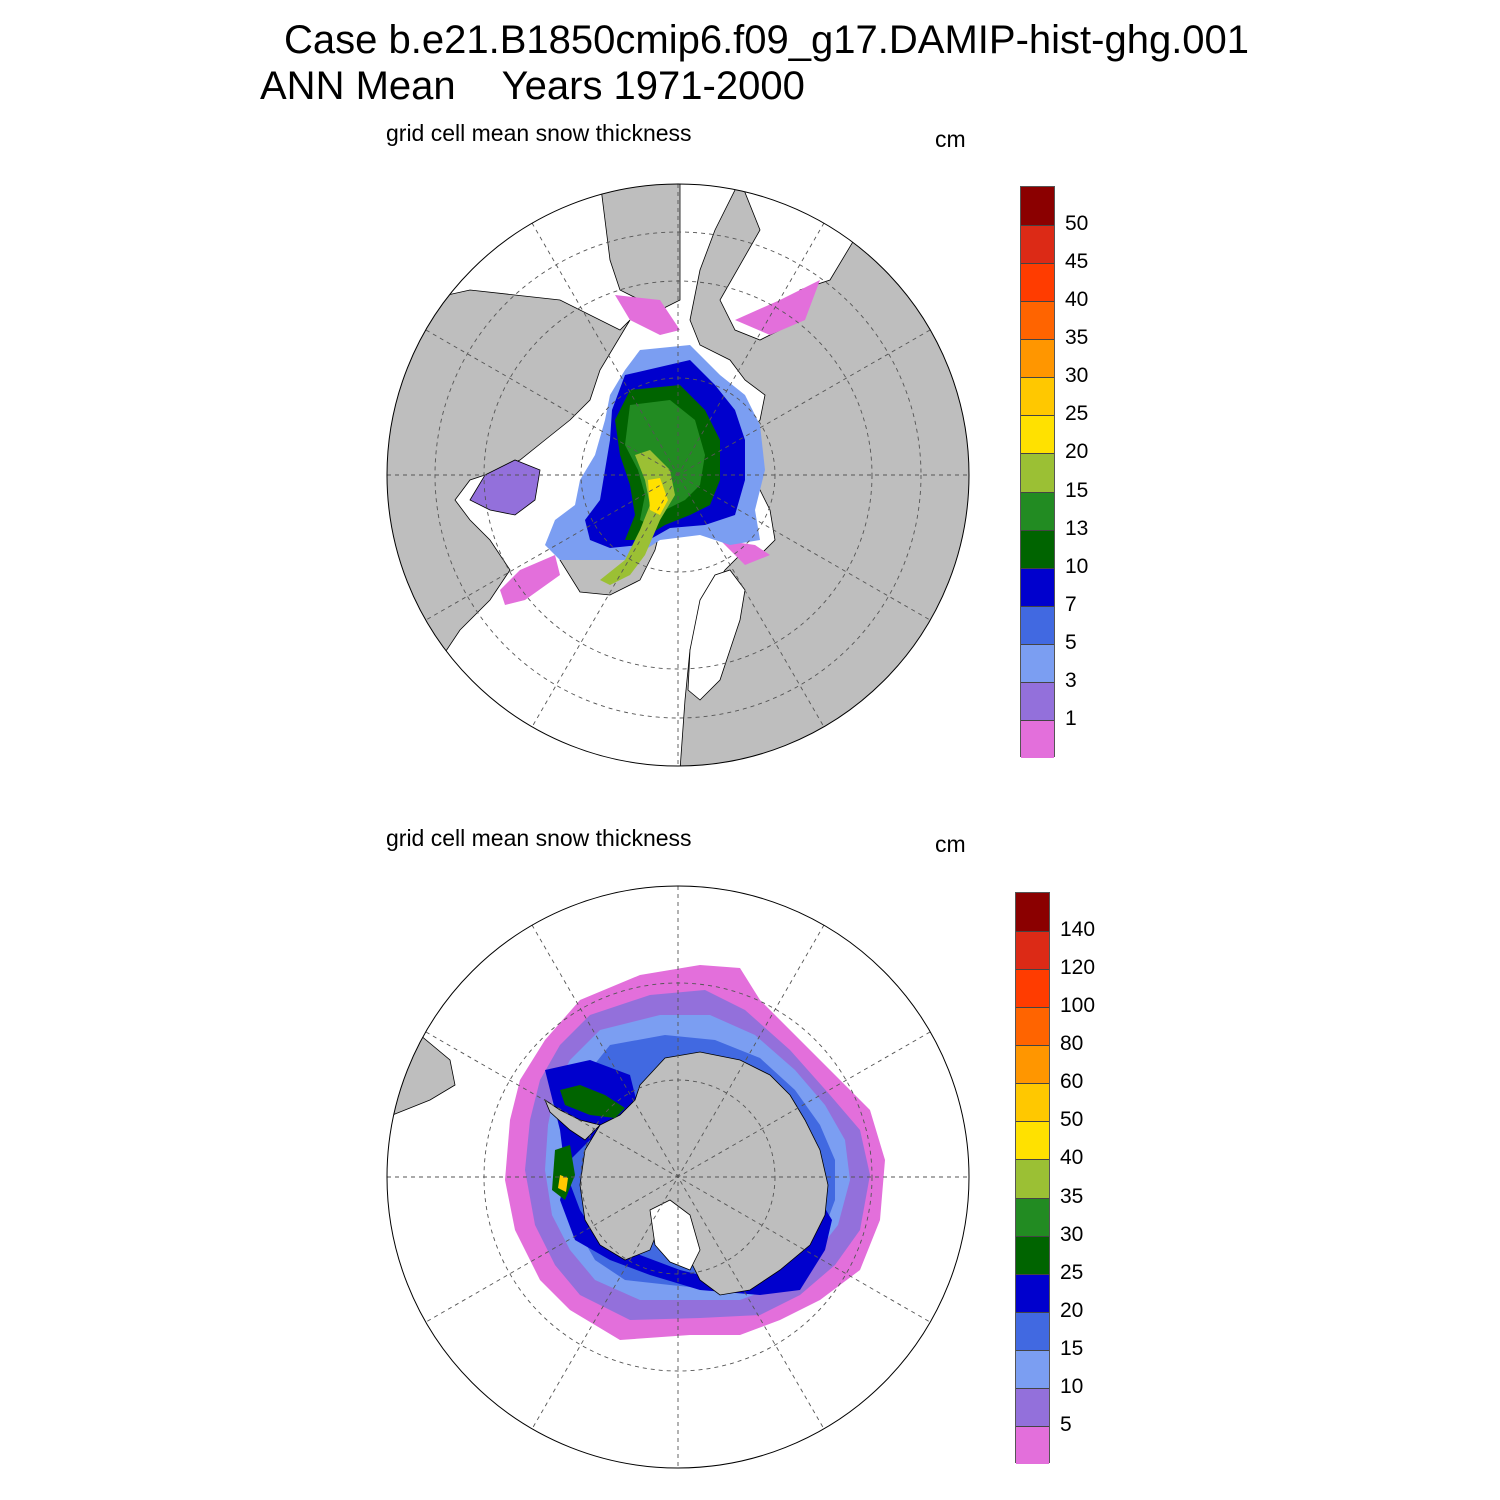 The height and width of the screenshot is (1500, 1500). What do you see at coordinates (1077, 528) in the screenshot?
I see `colorbar-tick-label: 13` at bounding box center [1077, 528].